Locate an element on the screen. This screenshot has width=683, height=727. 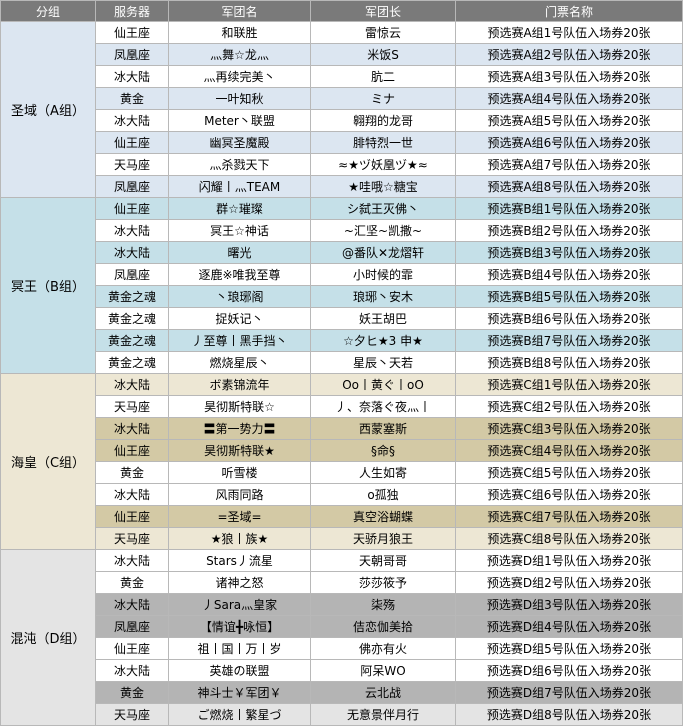
ticket-name-cell: 预选赛C组4号队伍入场券20张 is located at coordinates (569, 450).